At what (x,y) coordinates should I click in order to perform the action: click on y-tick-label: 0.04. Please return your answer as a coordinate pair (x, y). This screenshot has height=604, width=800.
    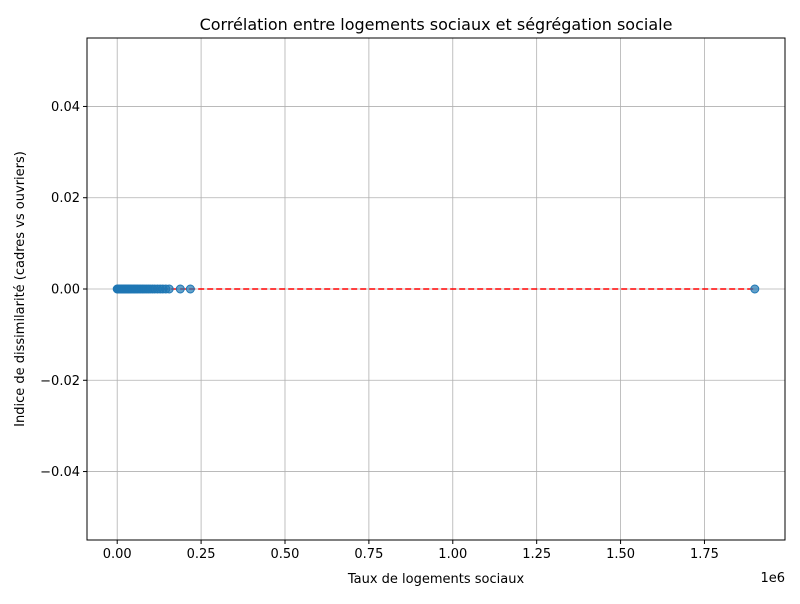
    Looking at the image, I should click on (65, 107).